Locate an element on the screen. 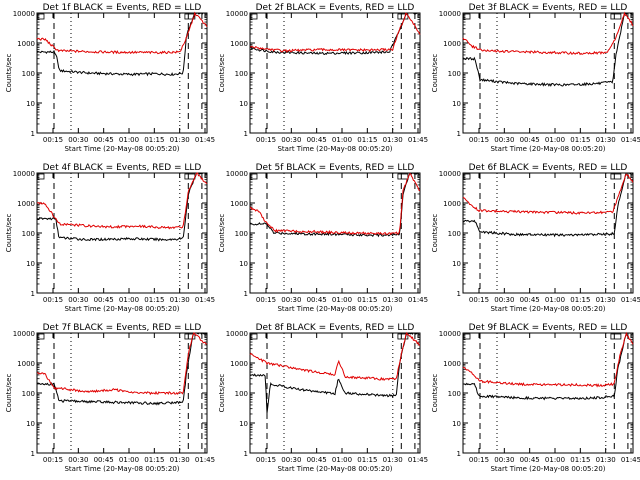 This screenshot has width=640, height=480. plot-frame is located at coordinates (122, 73).